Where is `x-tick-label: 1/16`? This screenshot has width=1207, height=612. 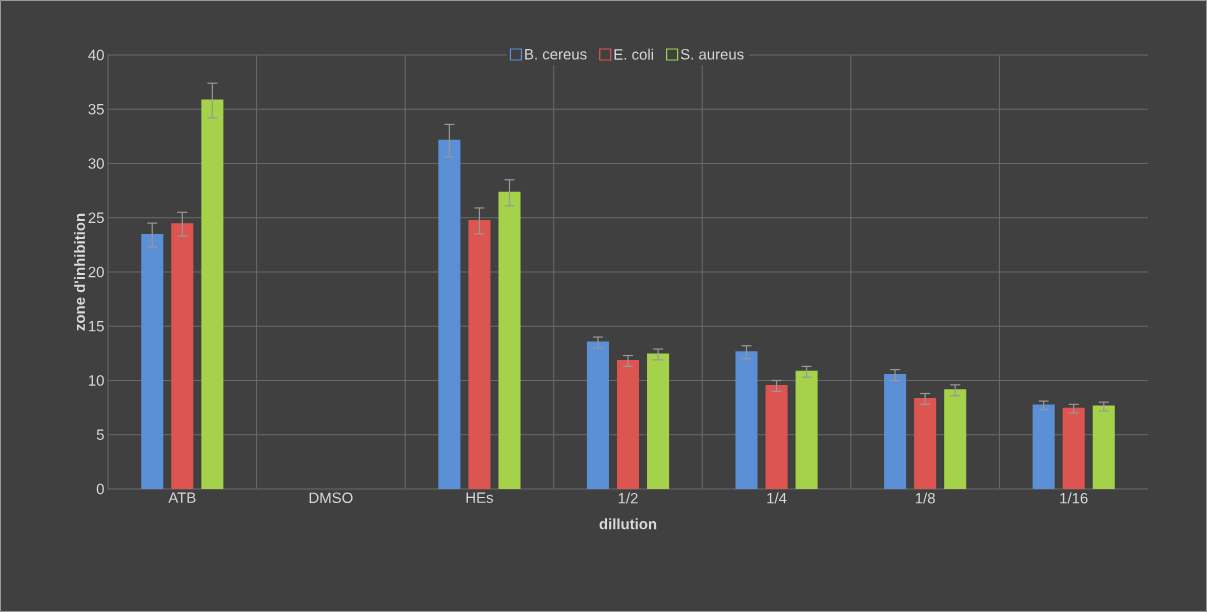 x-tick-label: 1/16 is located at coordinates (1074, 498).